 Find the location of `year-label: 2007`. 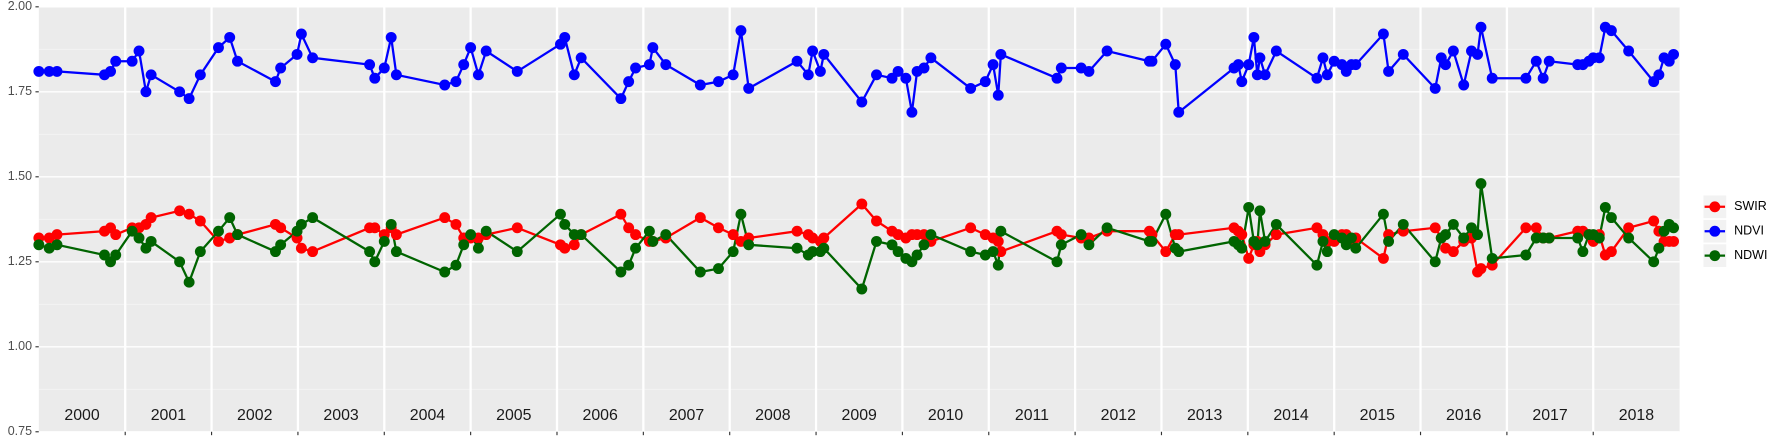

year-label: 2007 is located at coordinates (687, 415).